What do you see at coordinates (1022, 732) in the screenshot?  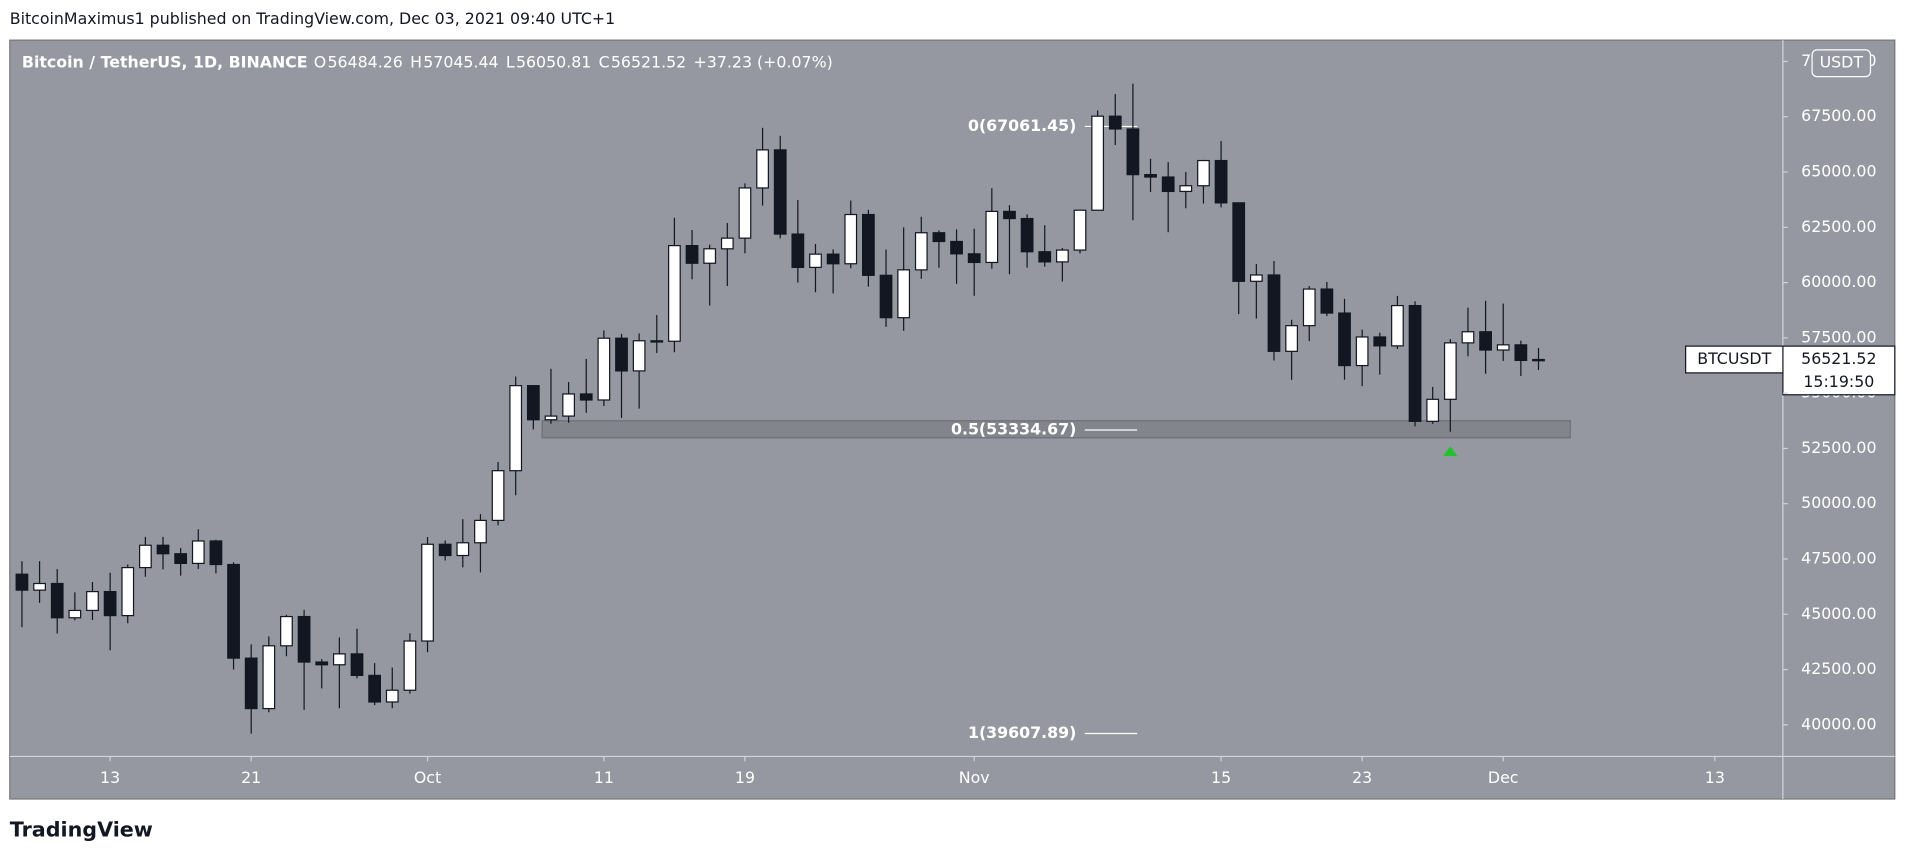 I see `fib-label: 1(39607.89)` at bounding box center [1022, 732].